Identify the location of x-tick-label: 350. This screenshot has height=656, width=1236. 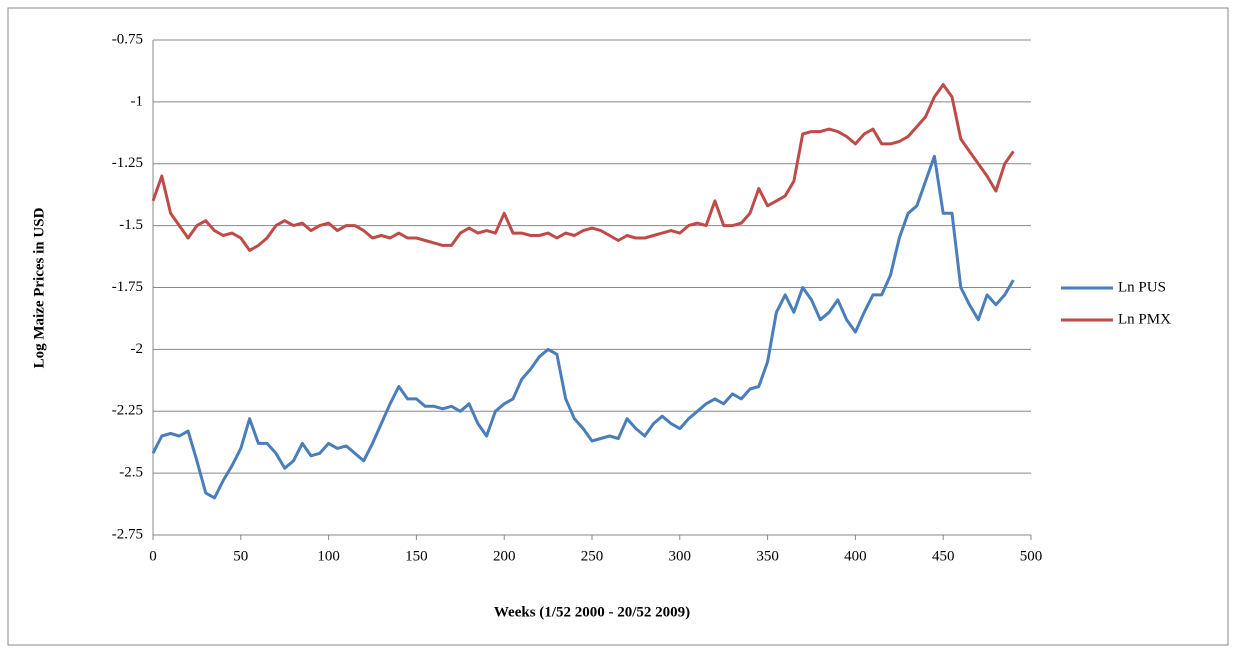
(767, 556).